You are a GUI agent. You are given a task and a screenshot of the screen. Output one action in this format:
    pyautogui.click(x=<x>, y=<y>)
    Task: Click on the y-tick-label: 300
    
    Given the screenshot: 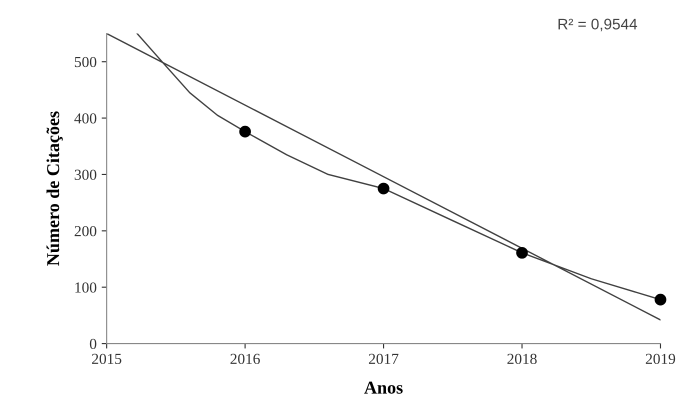 What is the action you would take?
    pyautogui.click(x=85, y=175)
    